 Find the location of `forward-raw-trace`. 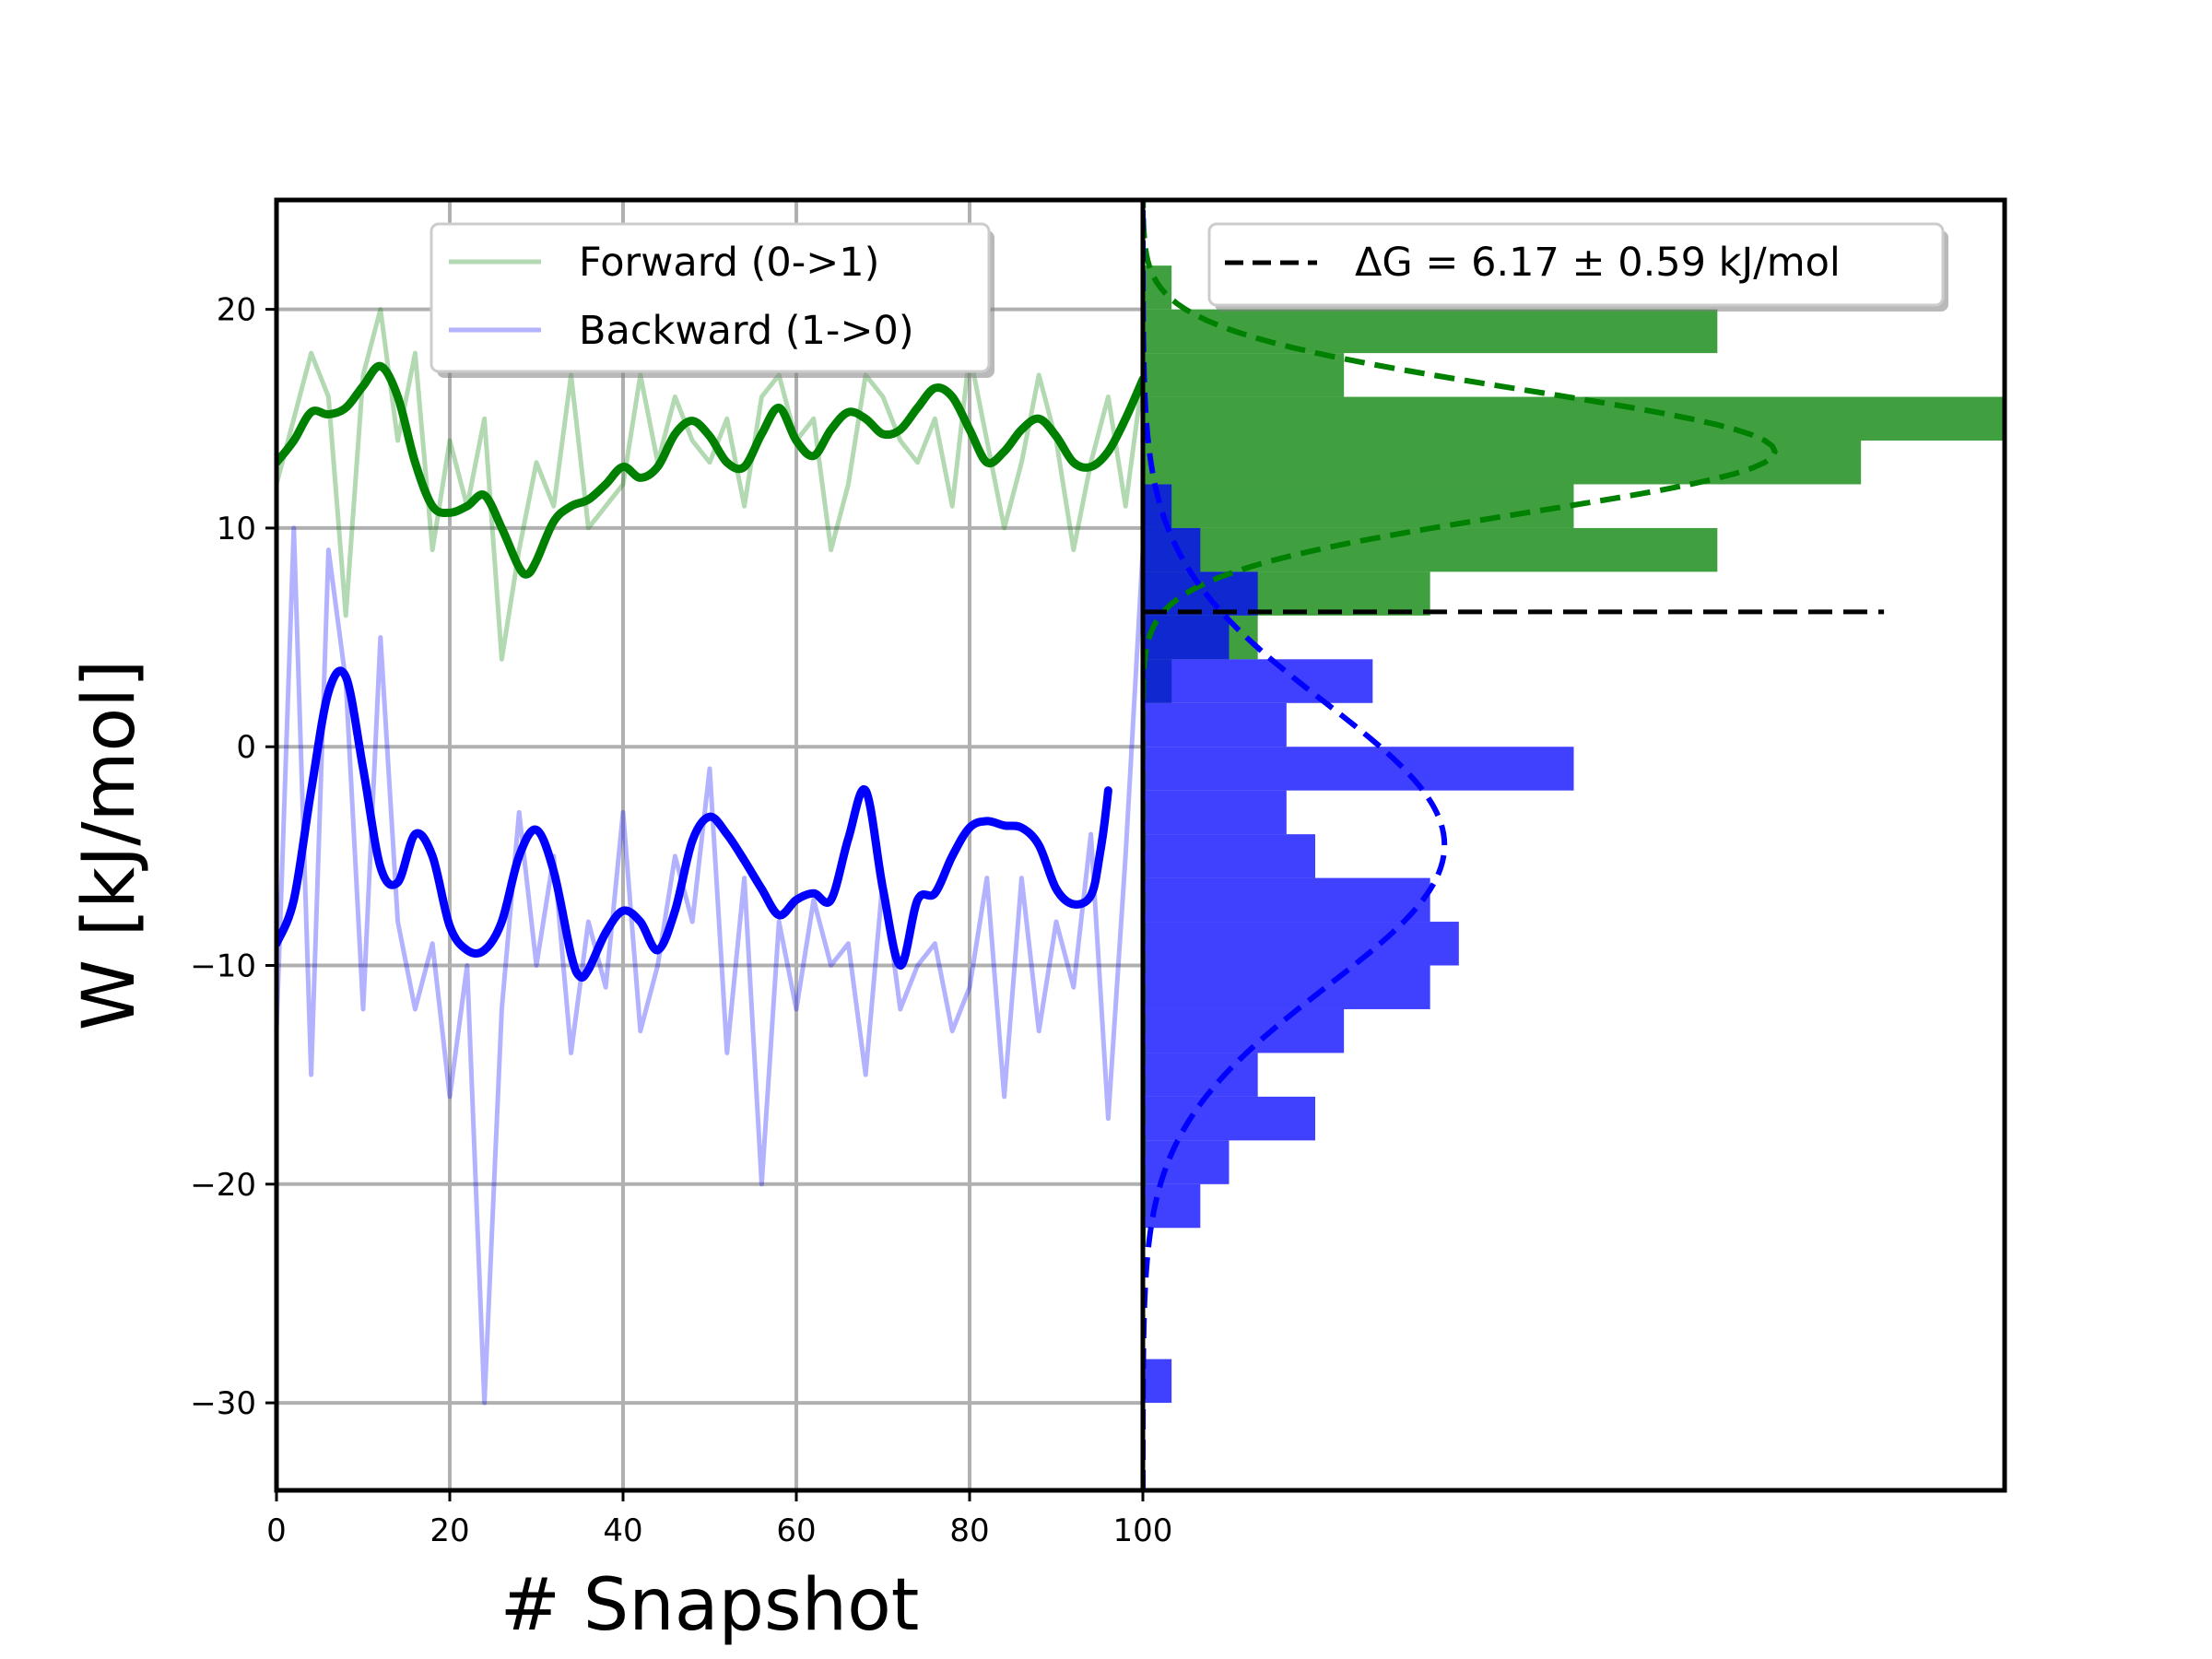

forward-raw-trace is located at coordinates (709, 484).